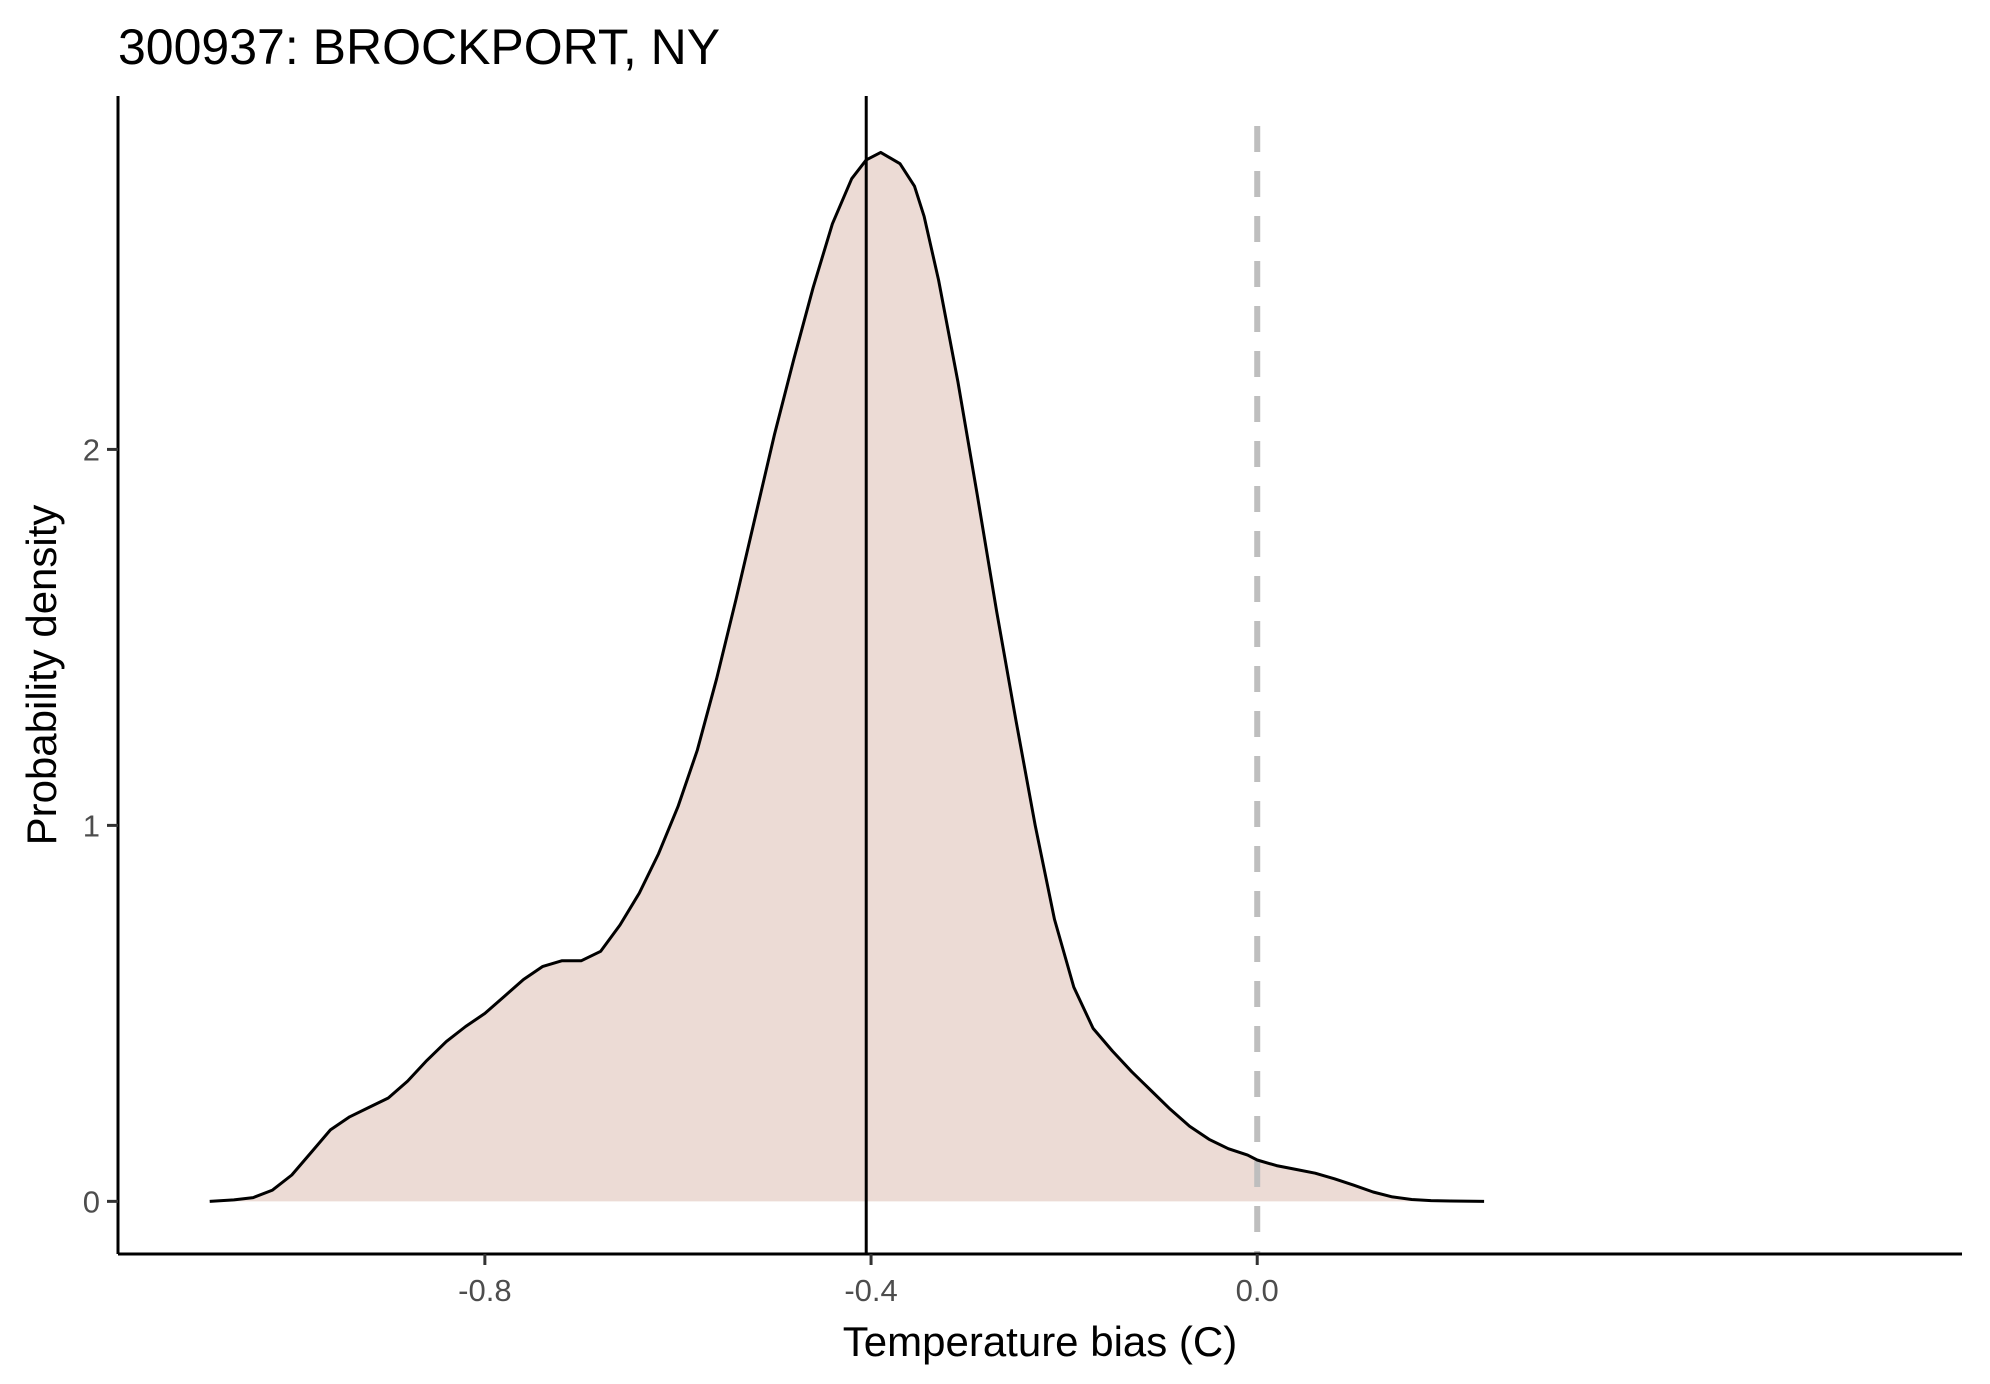 This screenshot has width=1990, height=1384. What do you see at coordinates (91, 1201) in the screenshot?
I see `y-tick-label: 0` at bounding box center [91, 1201].